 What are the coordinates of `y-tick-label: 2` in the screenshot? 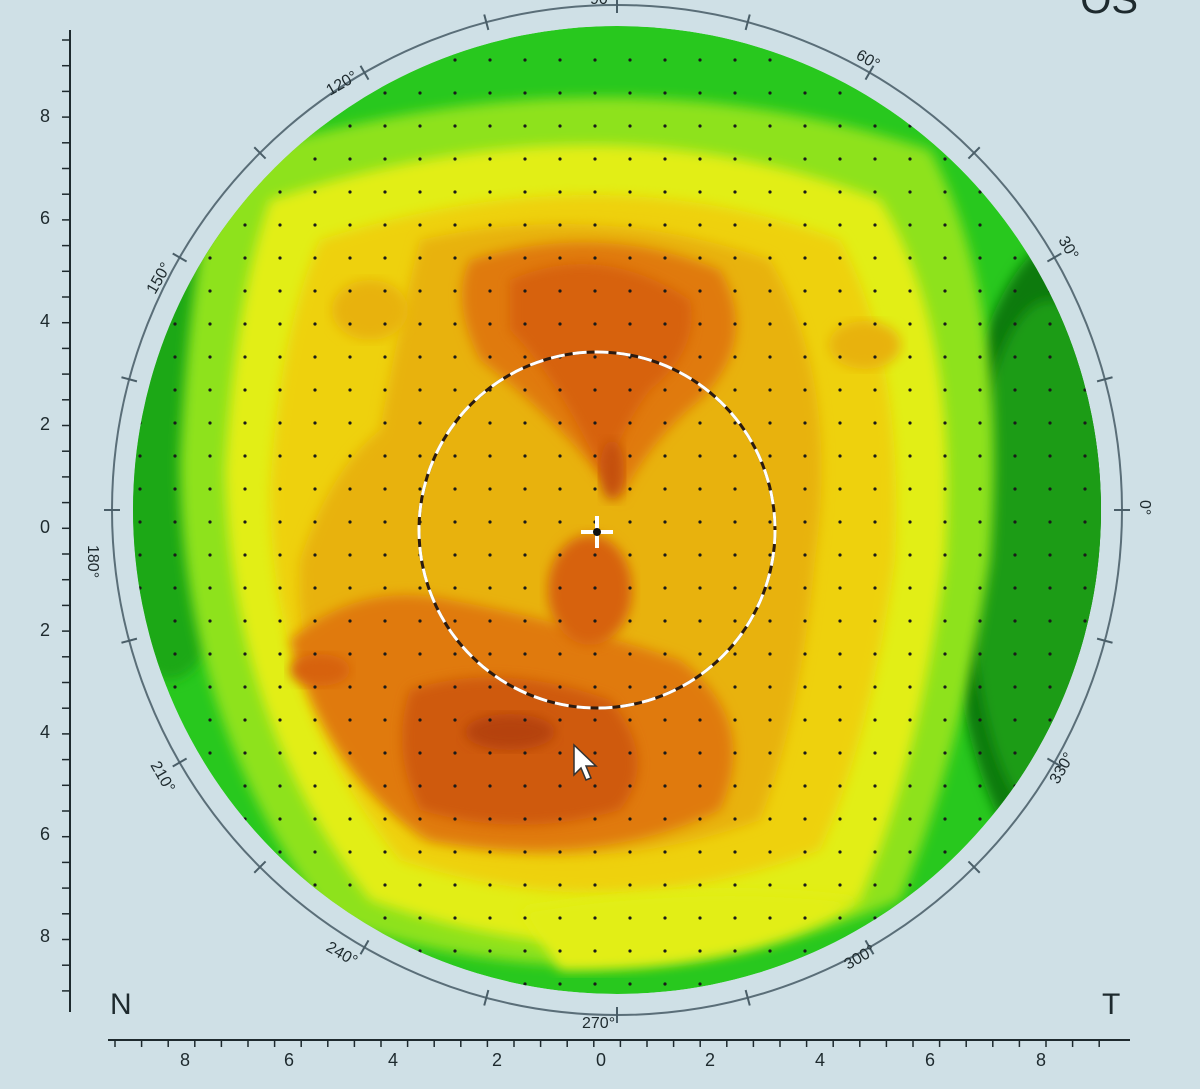 It's located at (45, 630).